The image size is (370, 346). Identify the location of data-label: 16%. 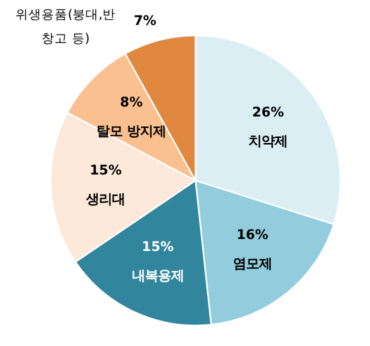
(252, 236).